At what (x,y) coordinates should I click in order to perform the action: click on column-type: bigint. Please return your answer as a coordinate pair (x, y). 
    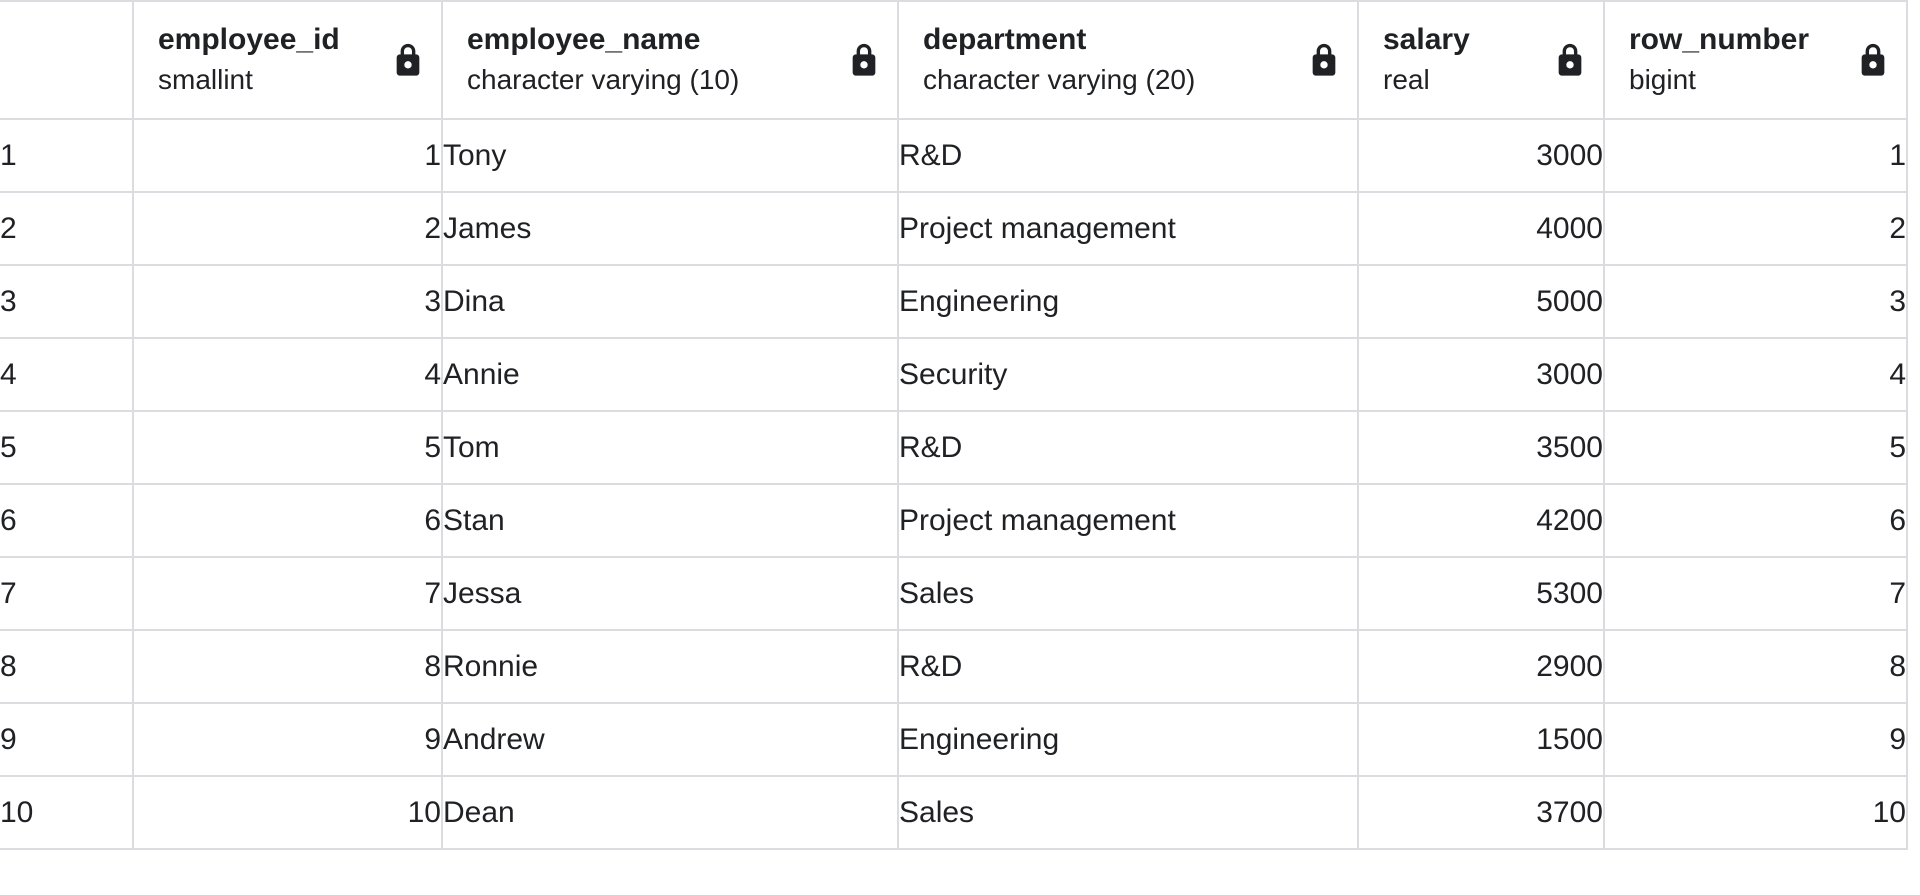
    Looking at the image, I should click on (1662, 79).